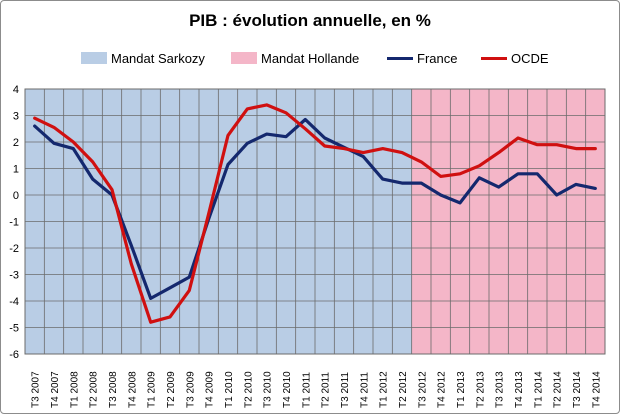  I want to click on legend-item-france: France, so click(422, 58).